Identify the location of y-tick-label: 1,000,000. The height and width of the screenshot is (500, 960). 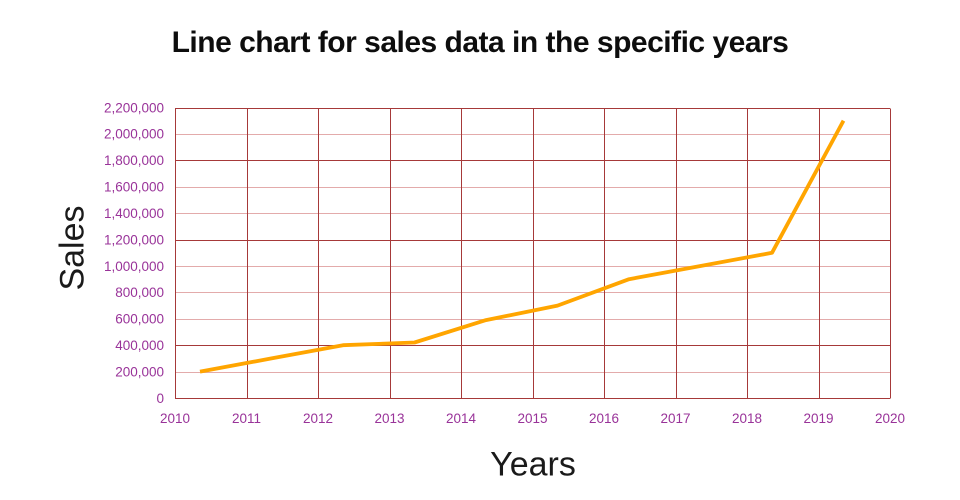
(134, 266).